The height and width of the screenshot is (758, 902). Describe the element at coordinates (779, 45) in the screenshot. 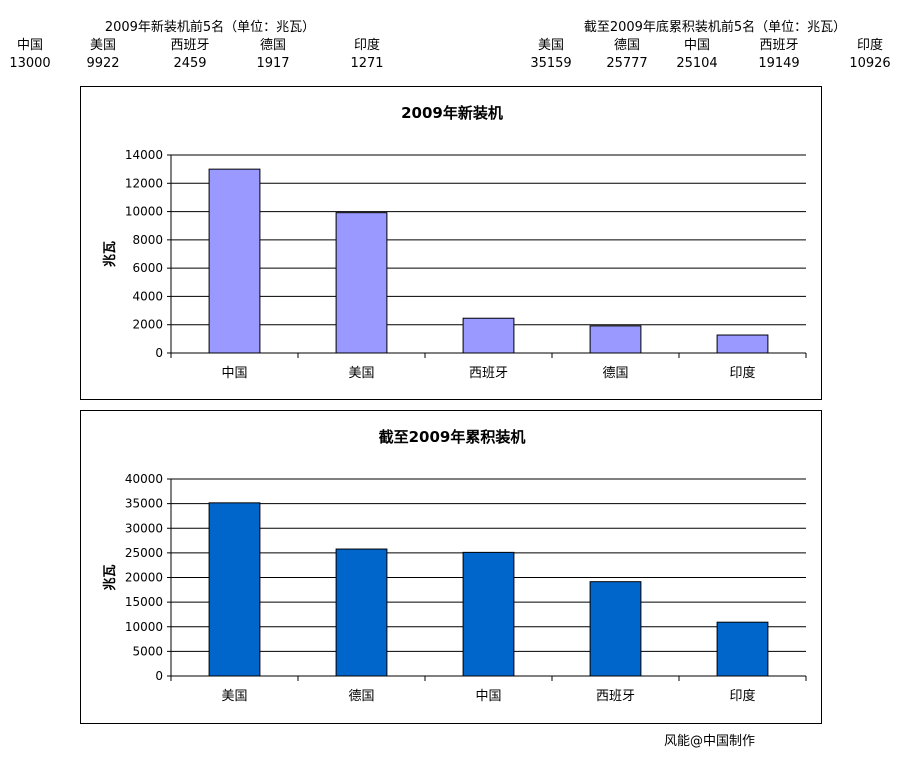

I see `table2-header: 西班牙` at that location.